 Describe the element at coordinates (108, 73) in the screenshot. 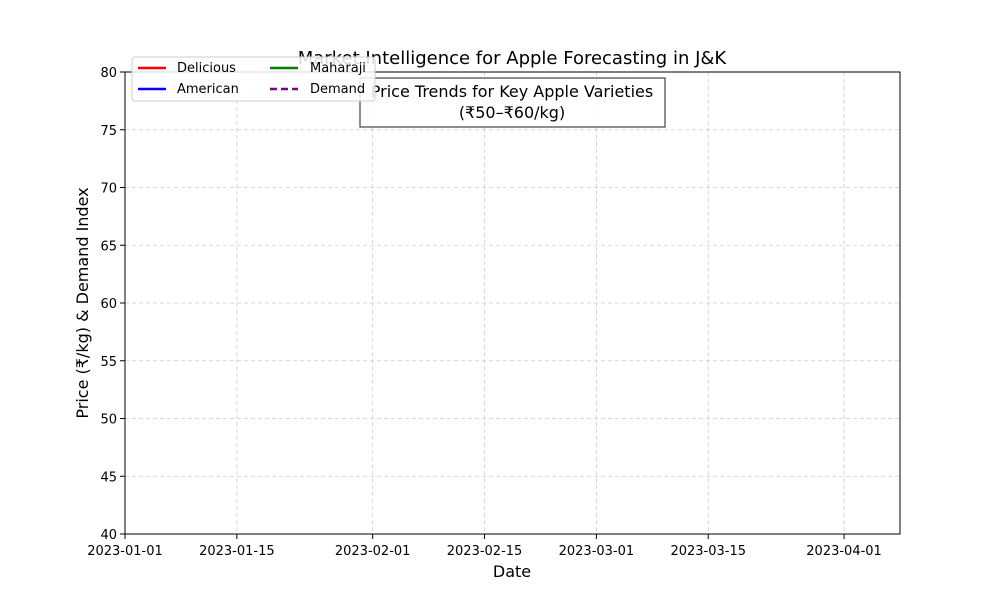

I see `y-tick-label: 80` at that location.